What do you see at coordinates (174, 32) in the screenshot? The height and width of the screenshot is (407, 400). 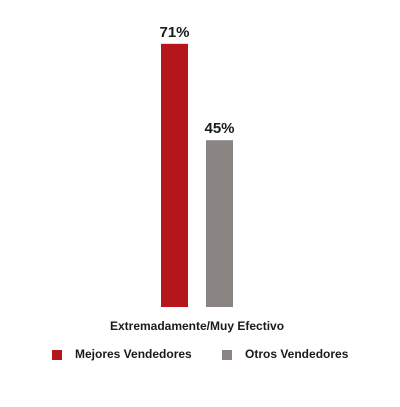 I see `value-label: 71%` at bounding box center [174, 32].